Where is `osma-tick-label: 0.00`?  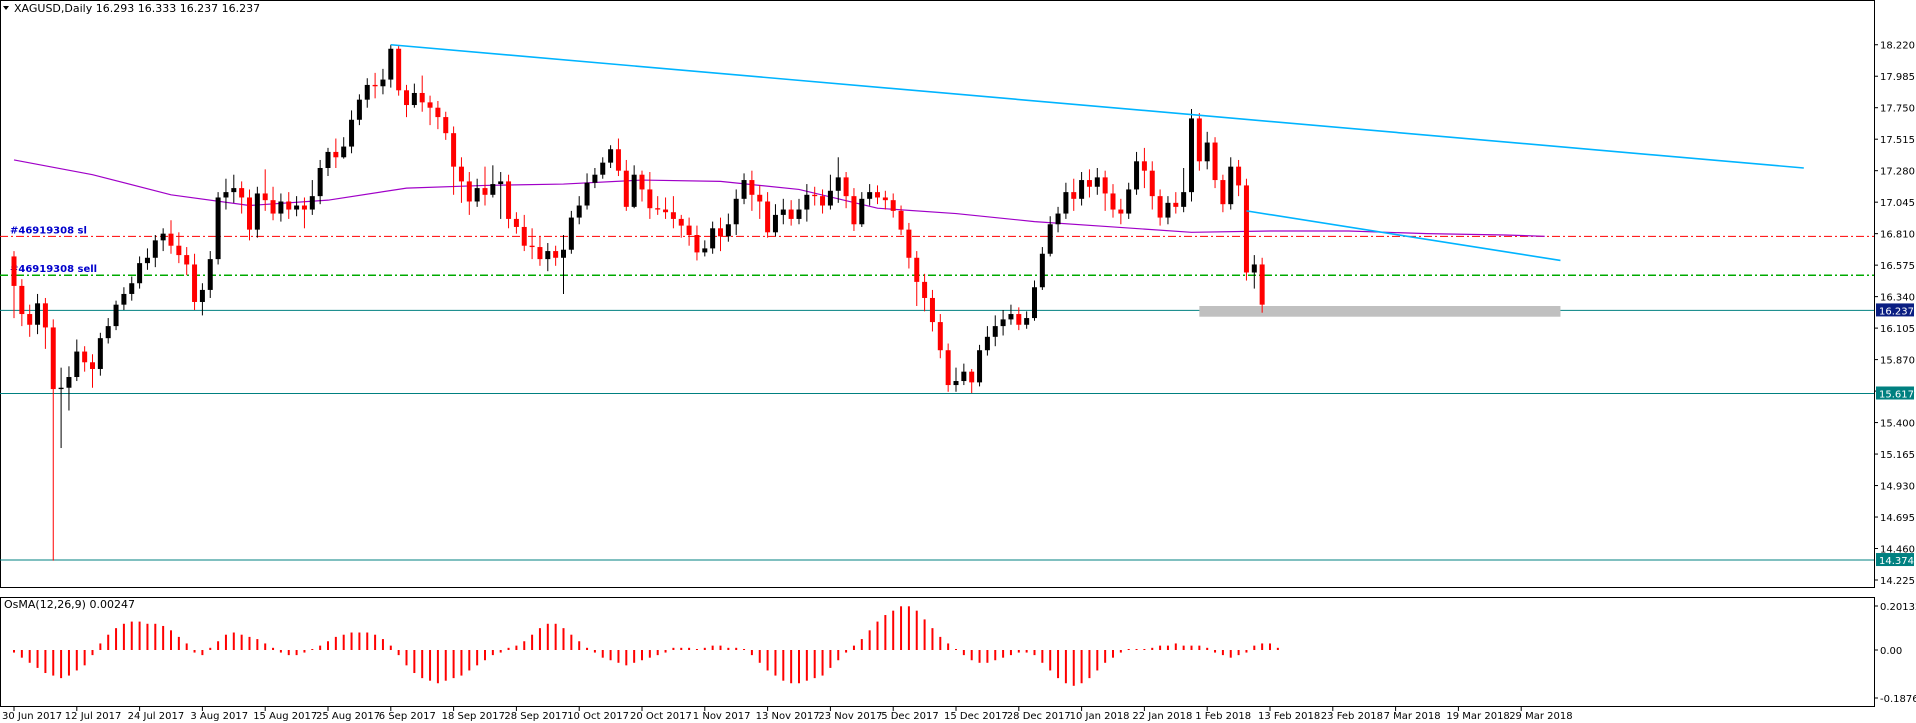
osma-tick-label: 0.00 is located at coordinates (1891, 651).